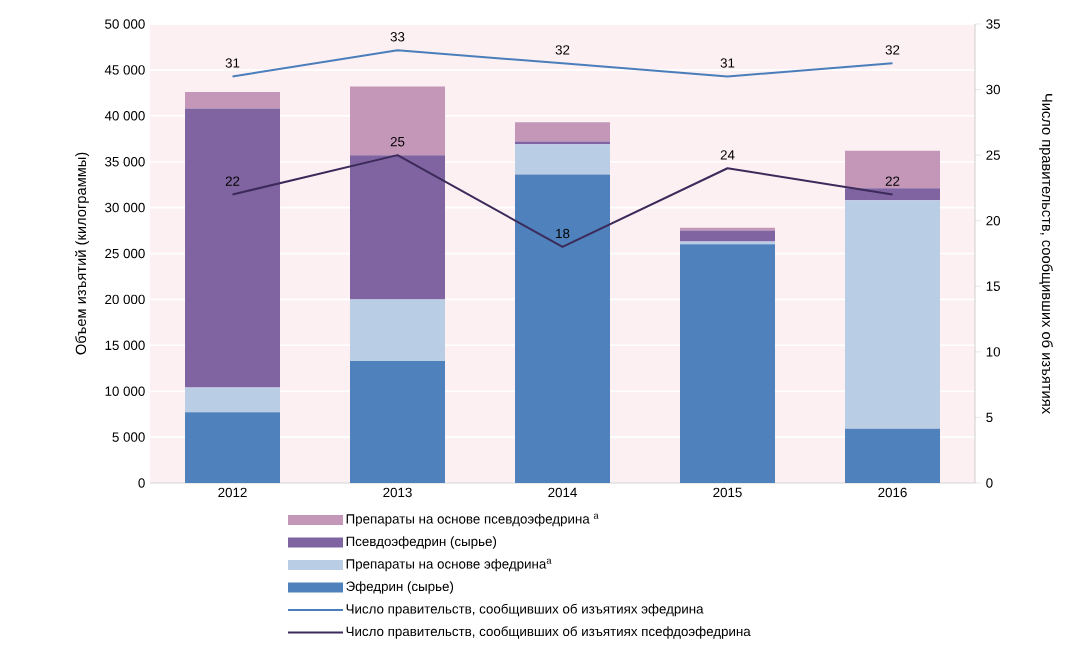  Describe the element at coordinates (989, 417) in the screenshot. I see `y2-tick-label: 5` at that location.